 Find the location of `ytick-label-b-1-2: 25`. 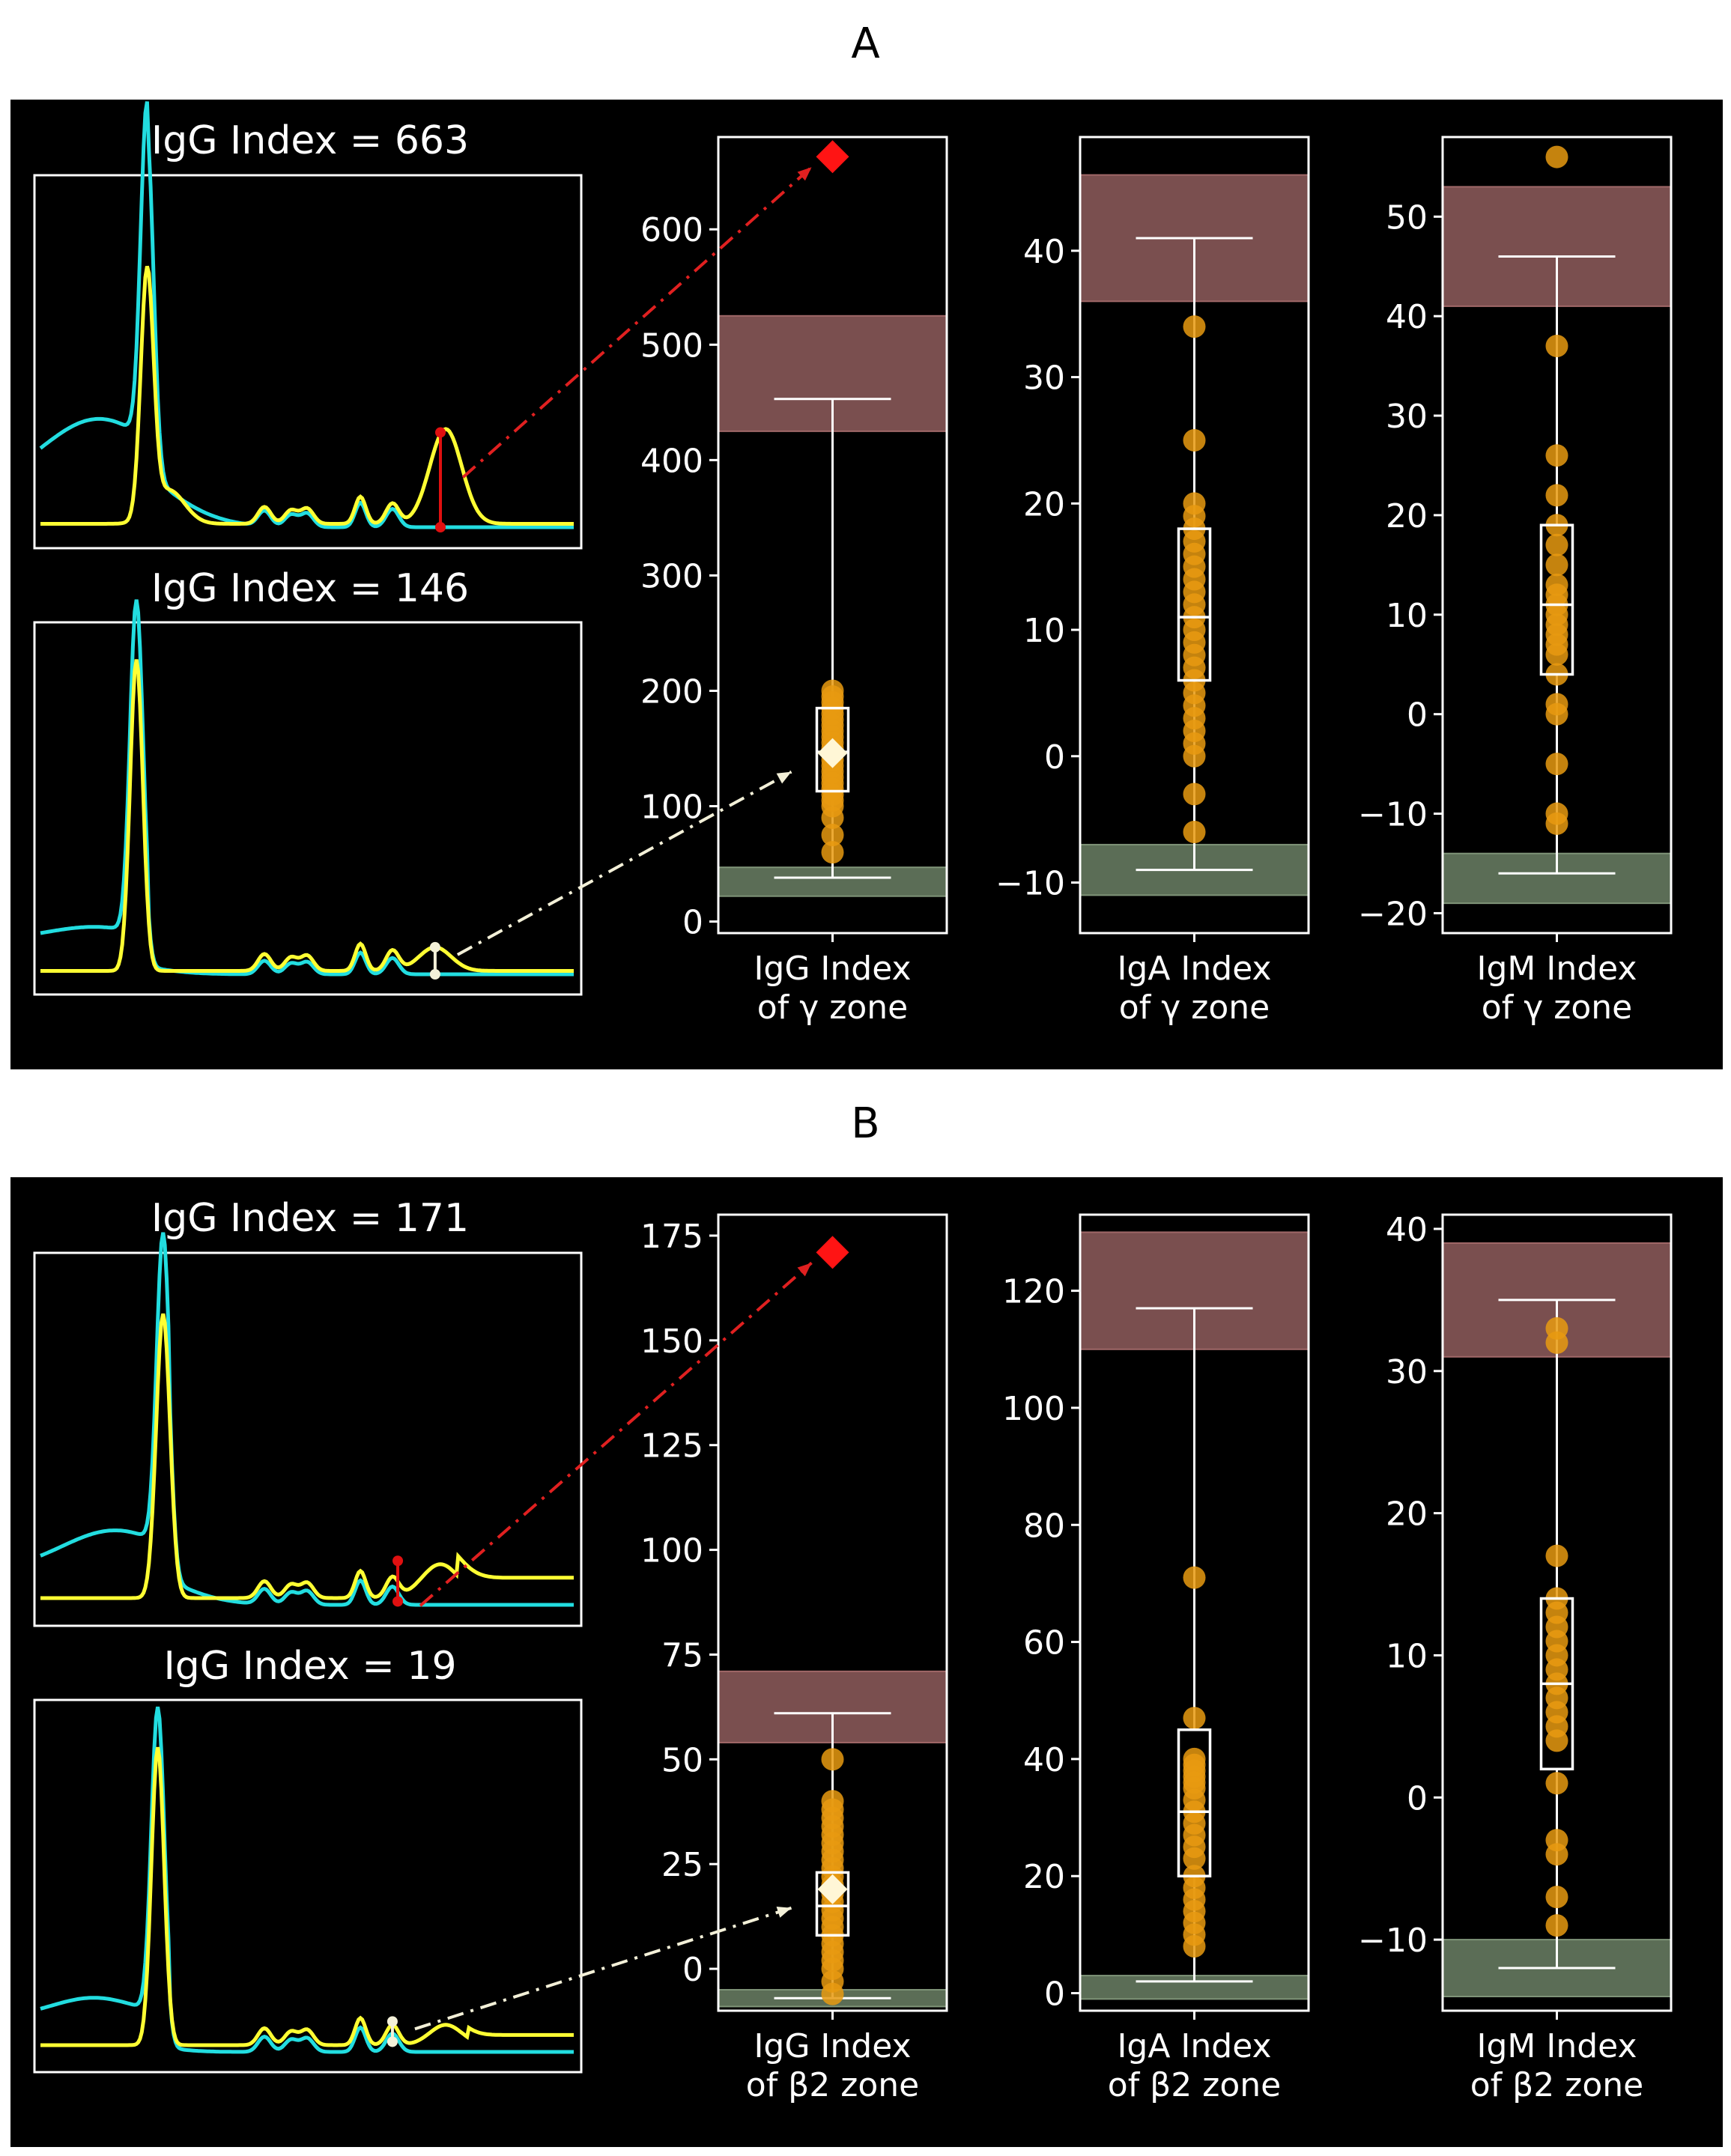

ytick-label-b-1-2: 25 is located at coordinates (682, 1865).